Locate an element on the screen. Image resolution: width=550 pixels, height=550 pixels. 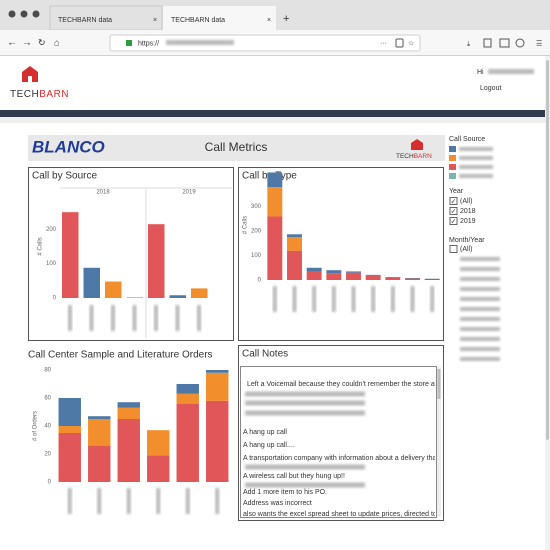
forward: → is located at coordinates (27, 43).